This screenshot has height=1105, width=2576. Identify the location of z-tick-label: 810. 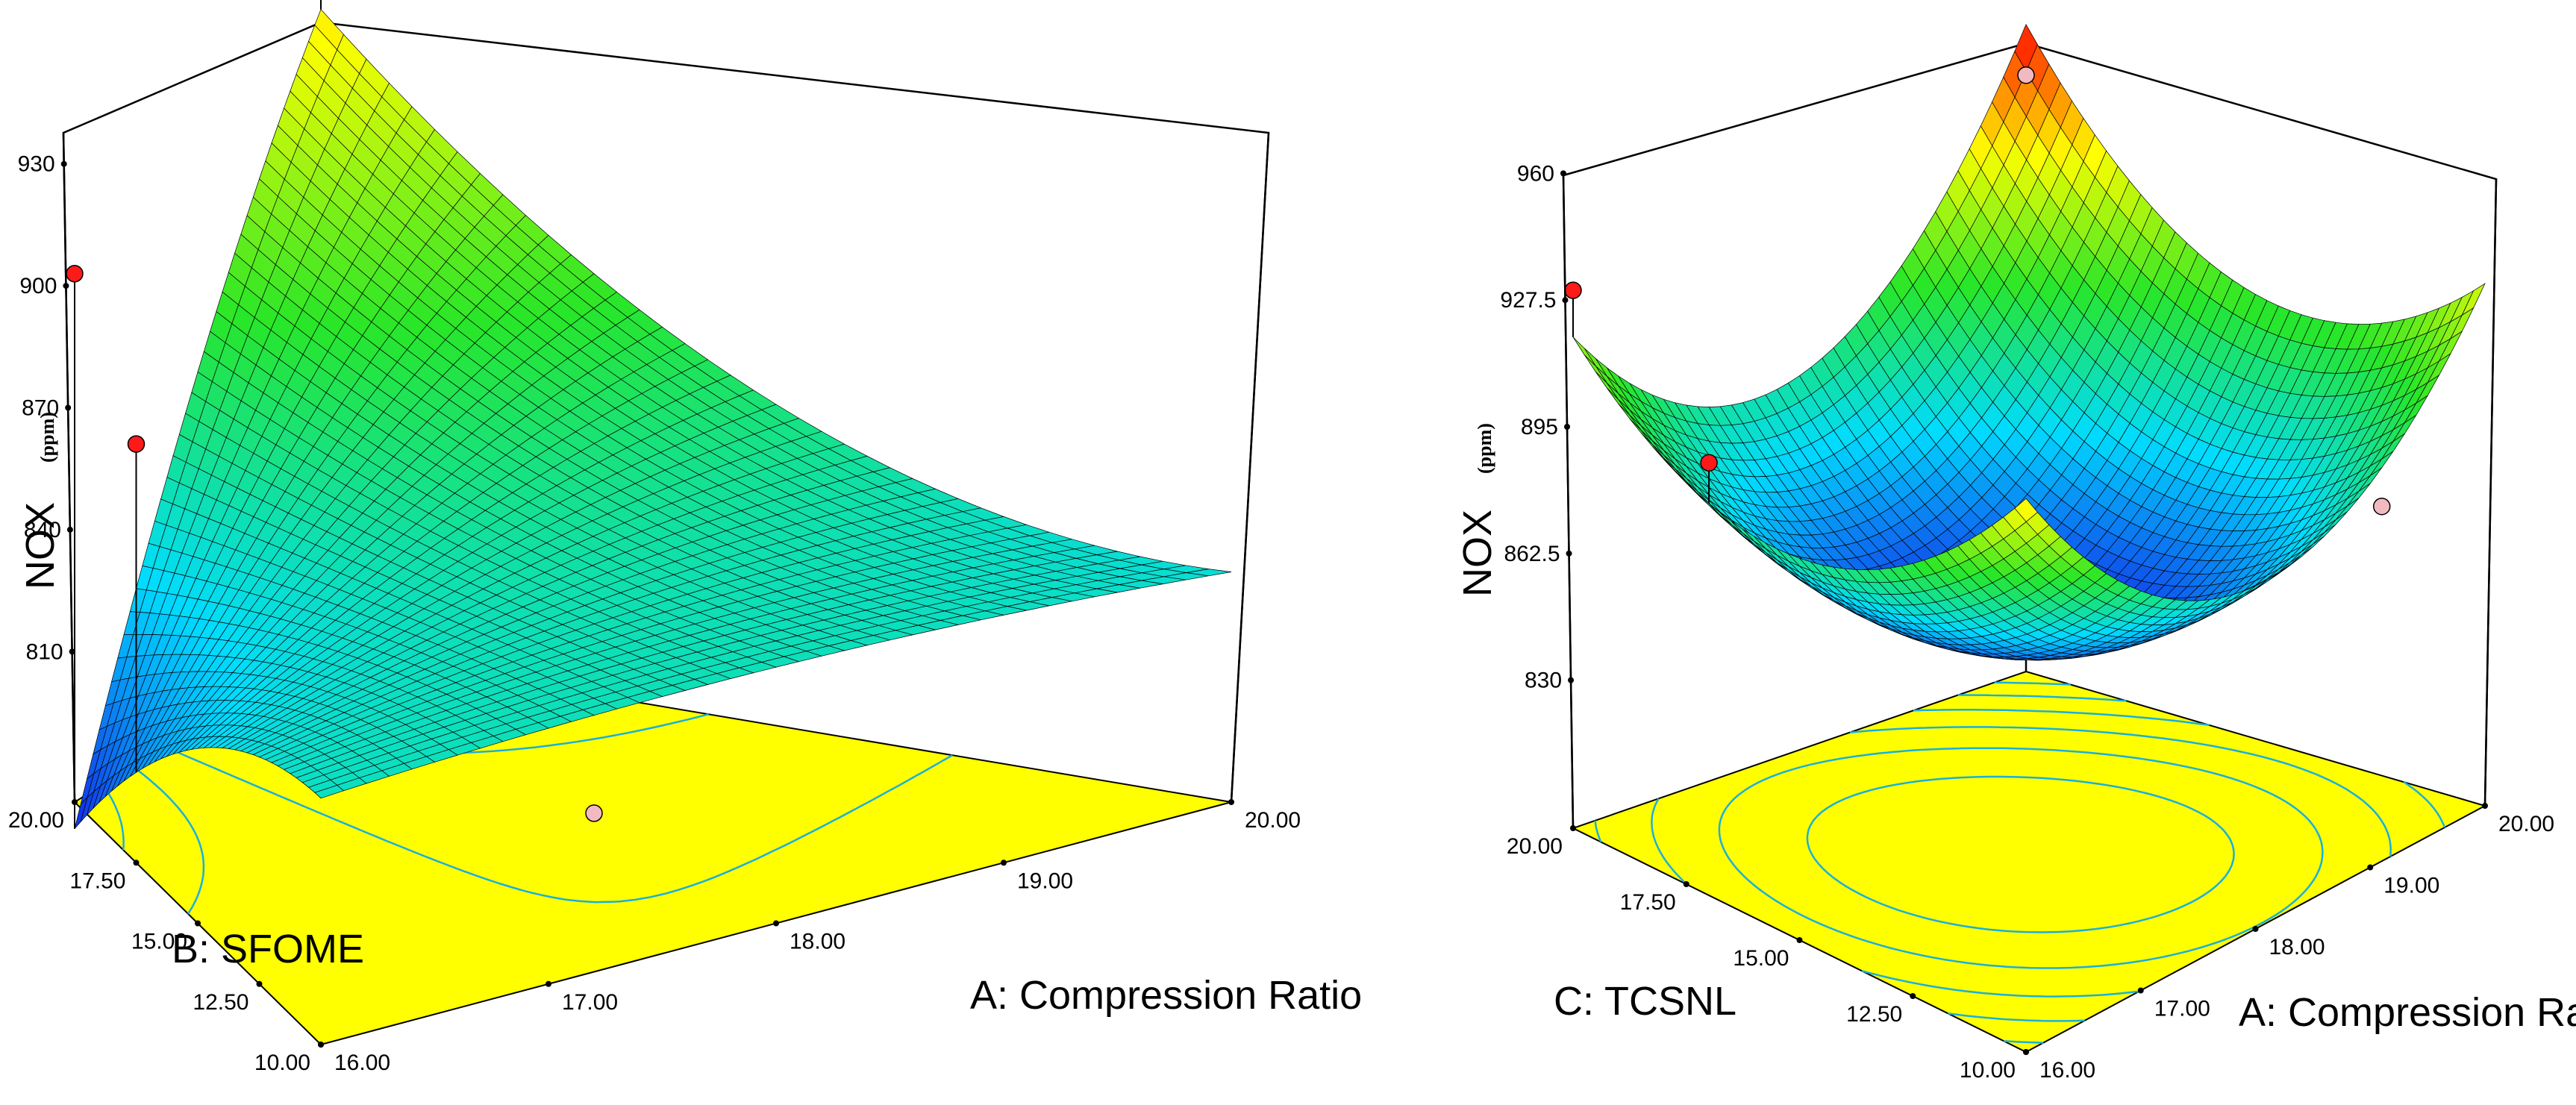
(44, 651).